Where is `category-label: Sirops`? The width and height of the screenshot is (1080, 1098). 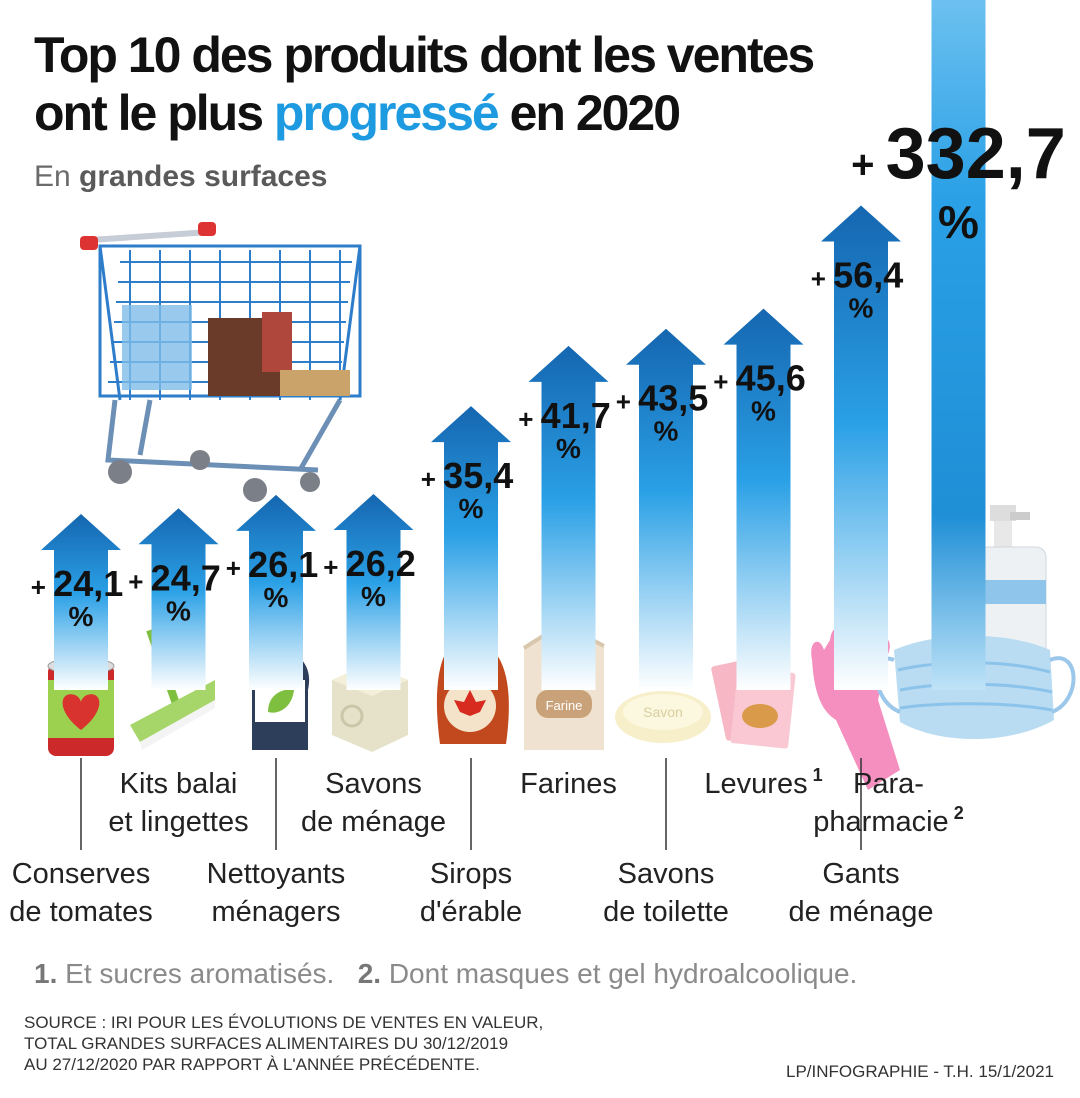 category-label: Sirops is located at coordinates (471, 874).